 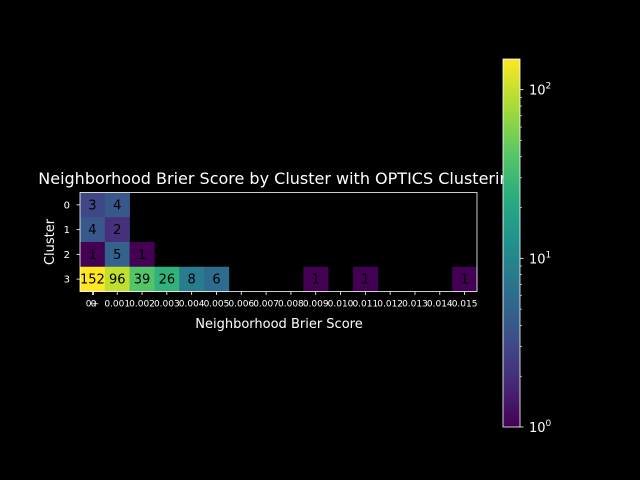 What do you see at coordinates (278, 324) in the screenshot?
I see `x-axis-label: Neighborhood Brier Score` at bounding box center [278, 324].